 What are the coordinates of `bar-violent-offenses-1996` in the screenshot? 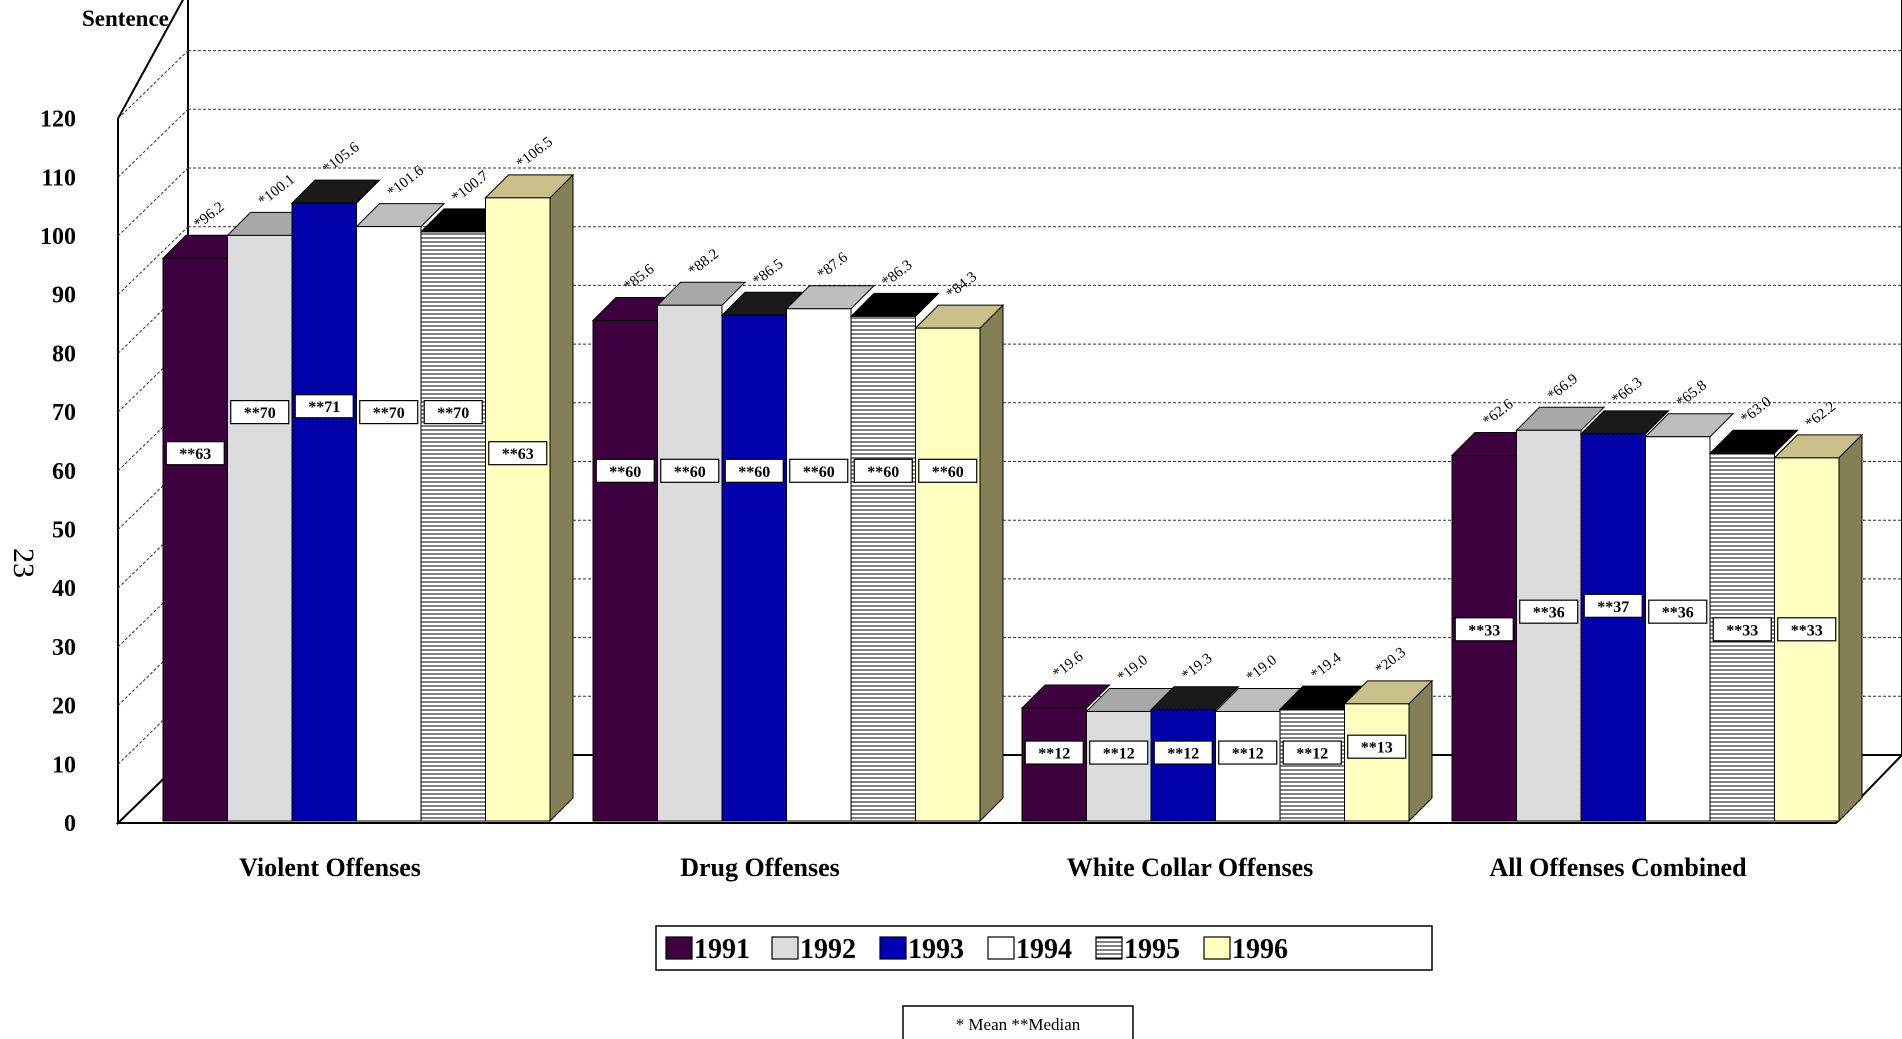 It's located at (529, 498).